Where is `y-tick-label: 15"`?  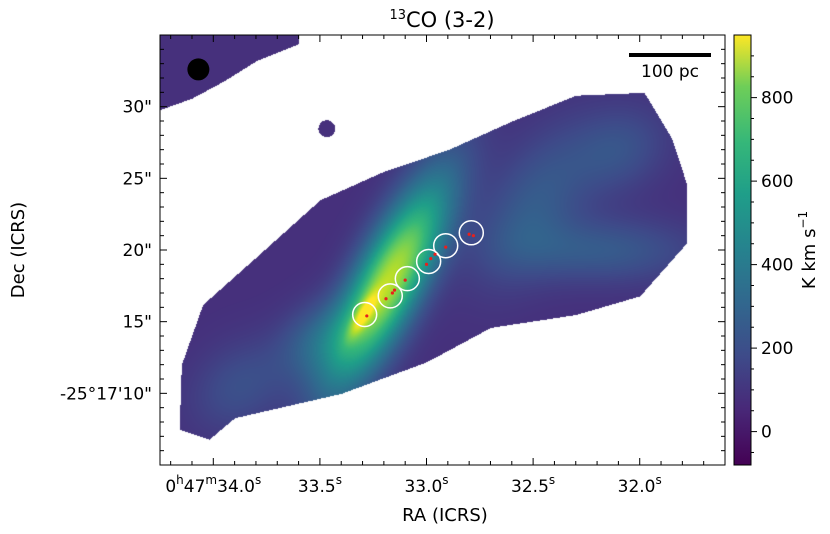
y-tick-label: 15" is located at coordinates (137, 323).